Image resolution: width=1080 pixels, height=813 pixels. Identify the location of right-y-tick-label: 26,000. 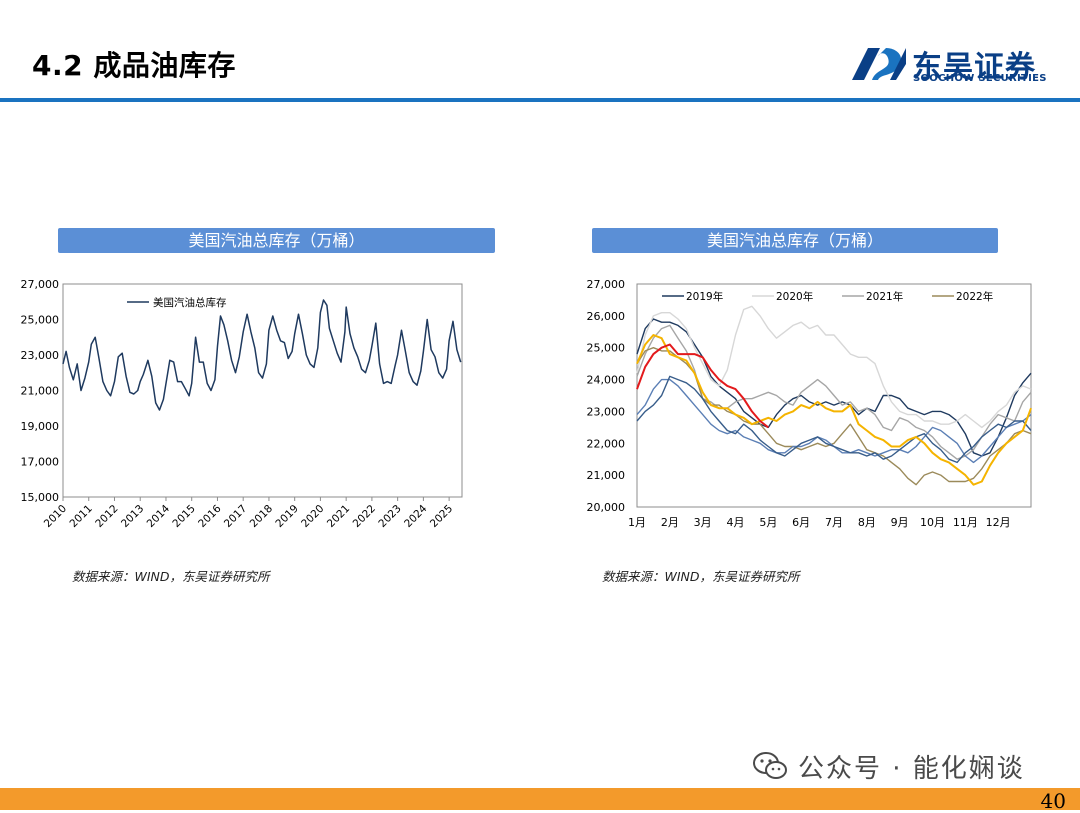
(606, 316).